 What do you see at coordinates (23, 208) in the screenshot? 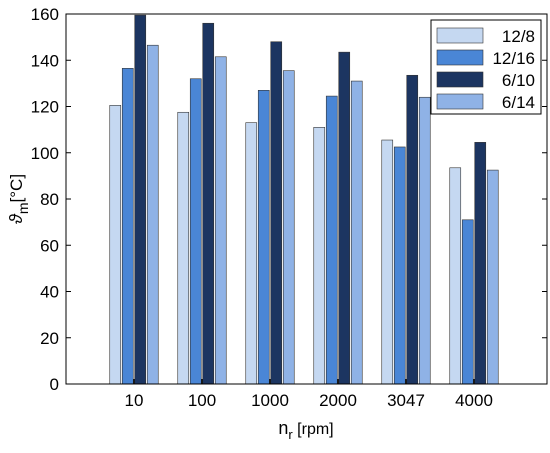
I see `y-axis-label-subscript: m` at bounding box center [23, 208].